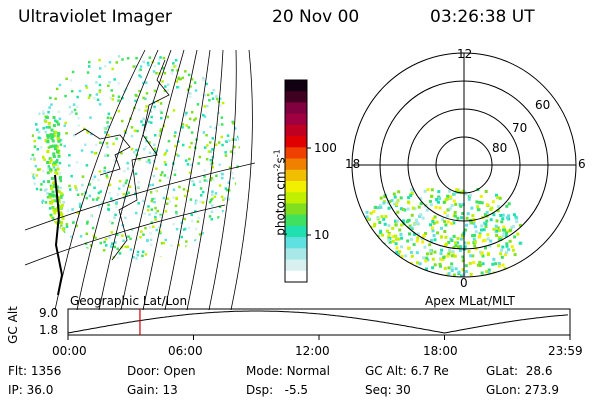 Image resolution: width=600 pixels, height=400 pixels. Describe the element at coordinates (296, 220) in the screenshot. I see `colorbar-band` at that location.